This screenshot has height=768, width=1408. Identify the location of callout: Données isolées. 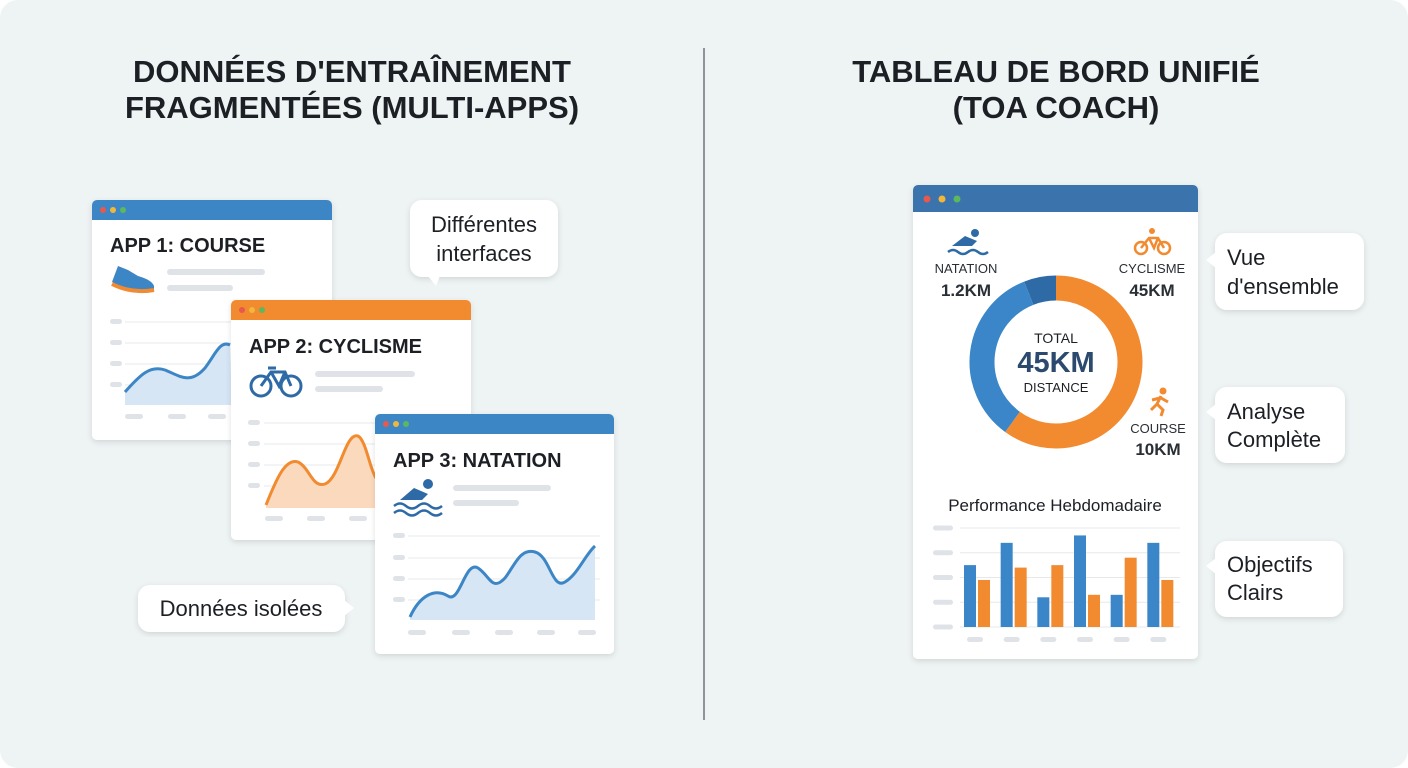
(246, 608).